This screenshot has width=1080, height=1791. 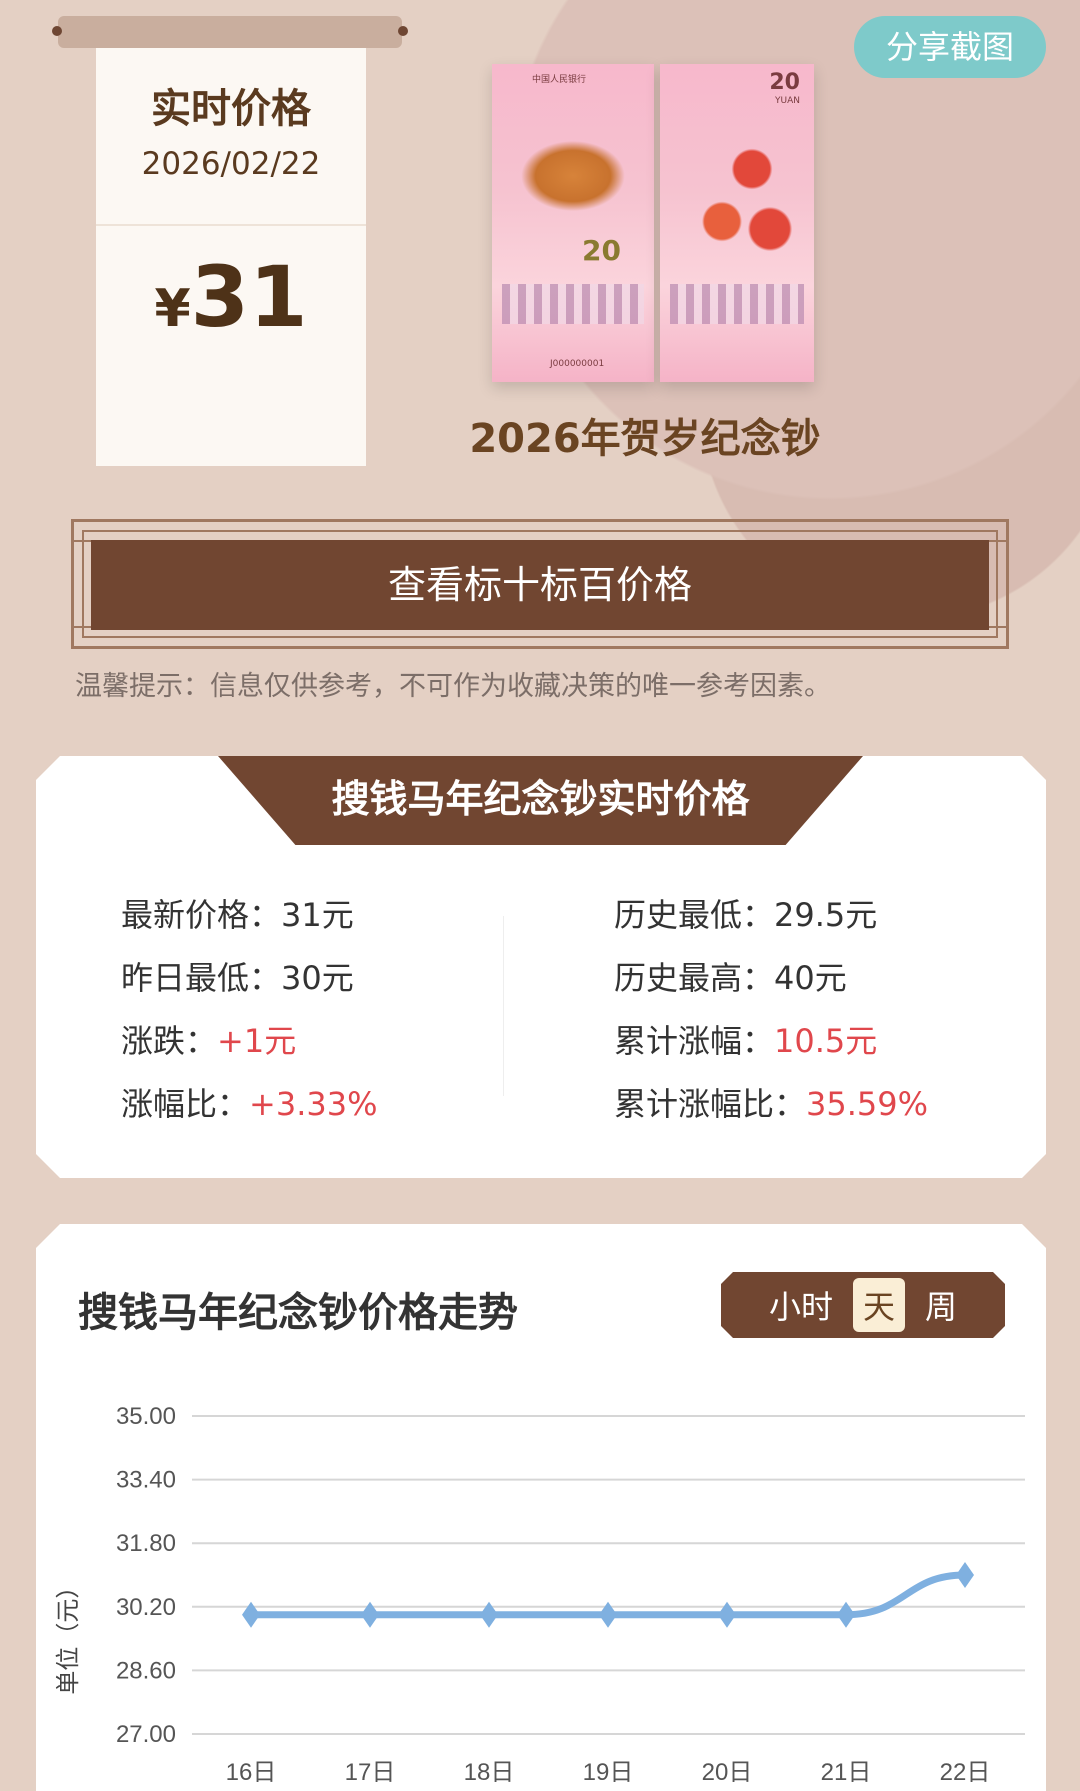 I want to click on toggle-hour: 小时, so click(x=800, y=1307).